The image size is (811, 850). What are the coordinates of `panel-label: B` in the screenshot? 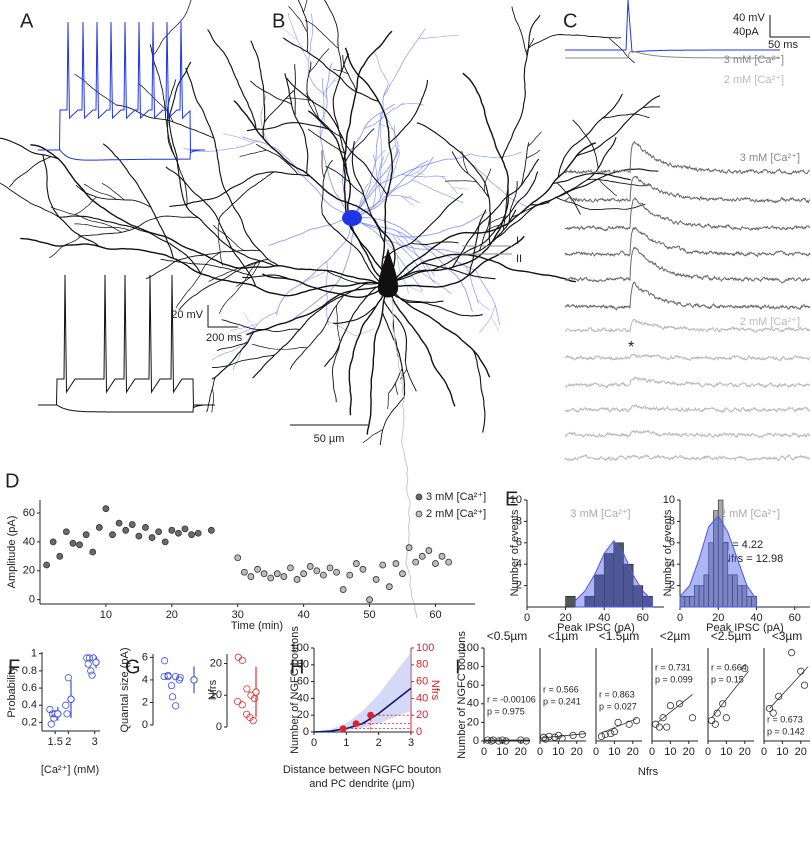 It's located at (278, 21).